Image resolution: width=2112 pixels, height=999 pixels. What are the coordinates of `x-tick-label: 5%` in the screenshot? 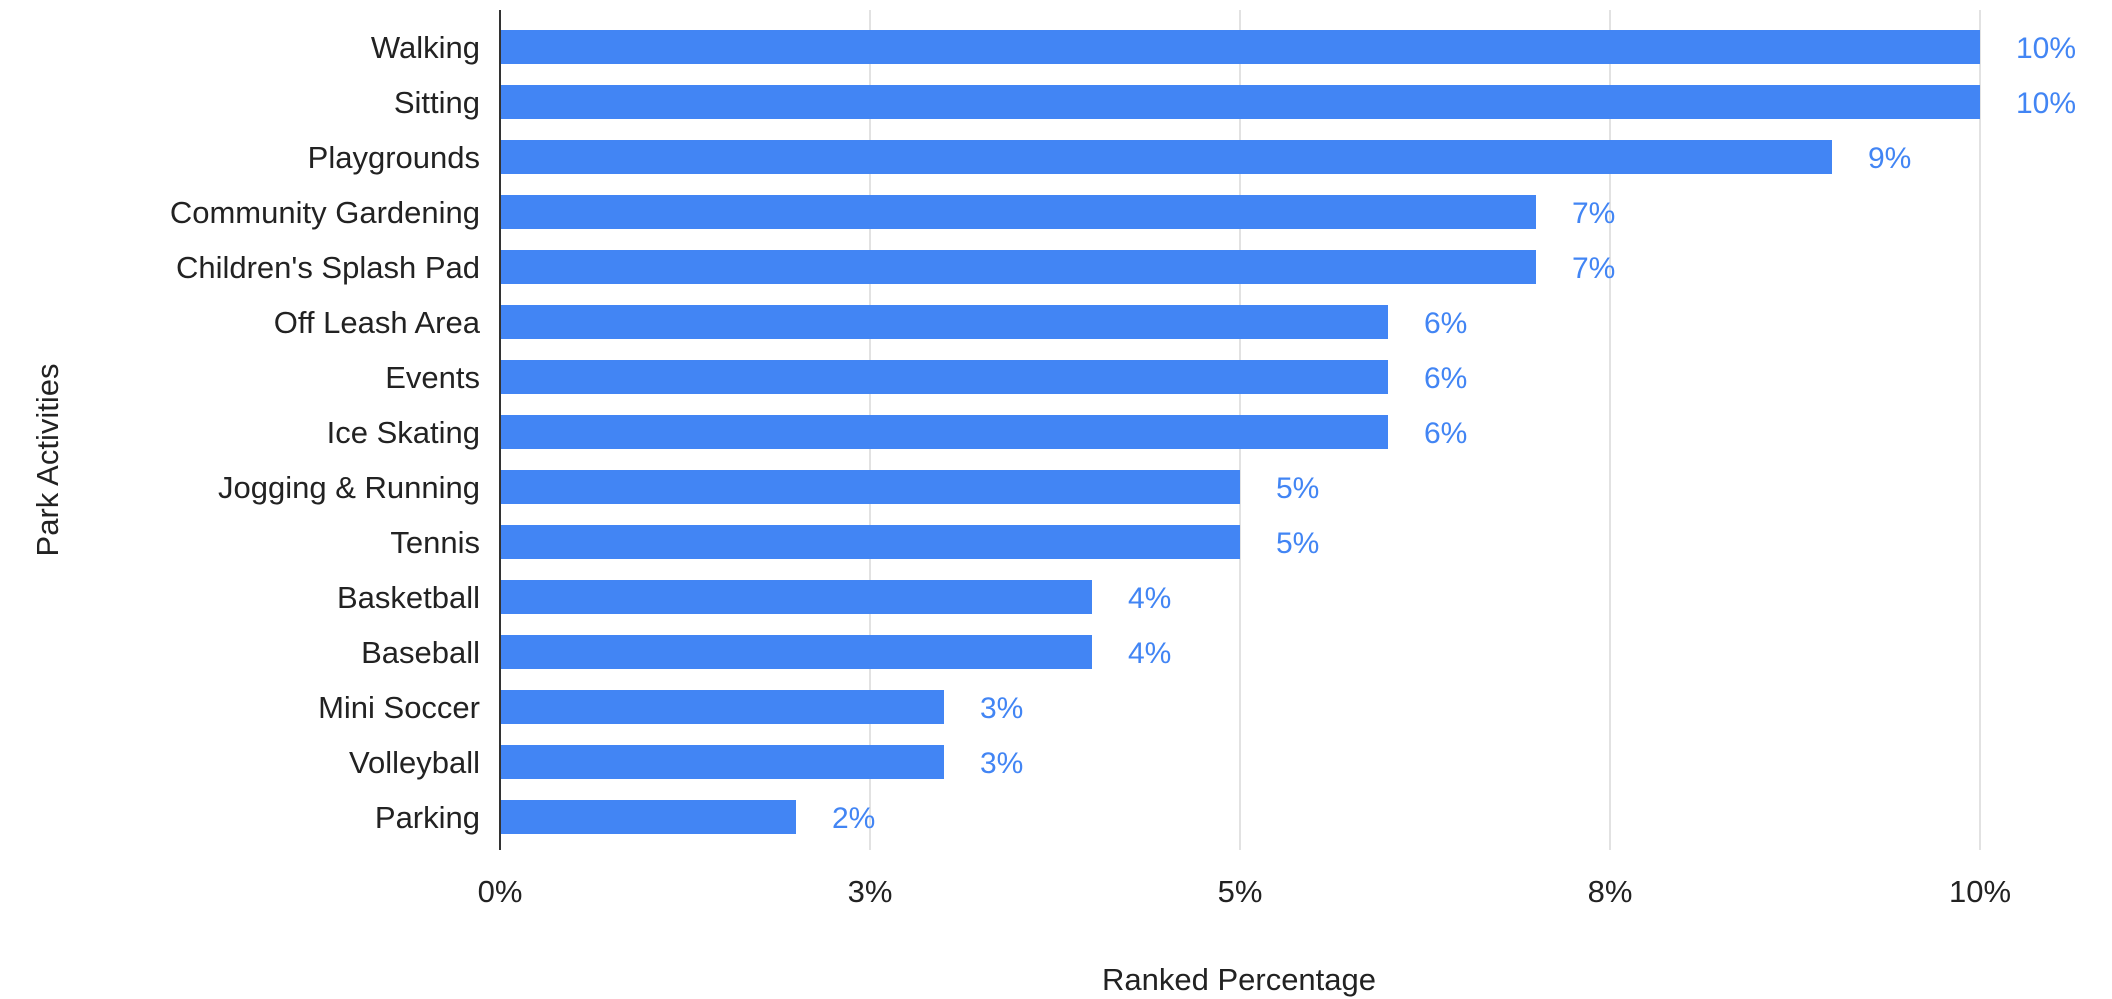 It's located at (1240, 891).